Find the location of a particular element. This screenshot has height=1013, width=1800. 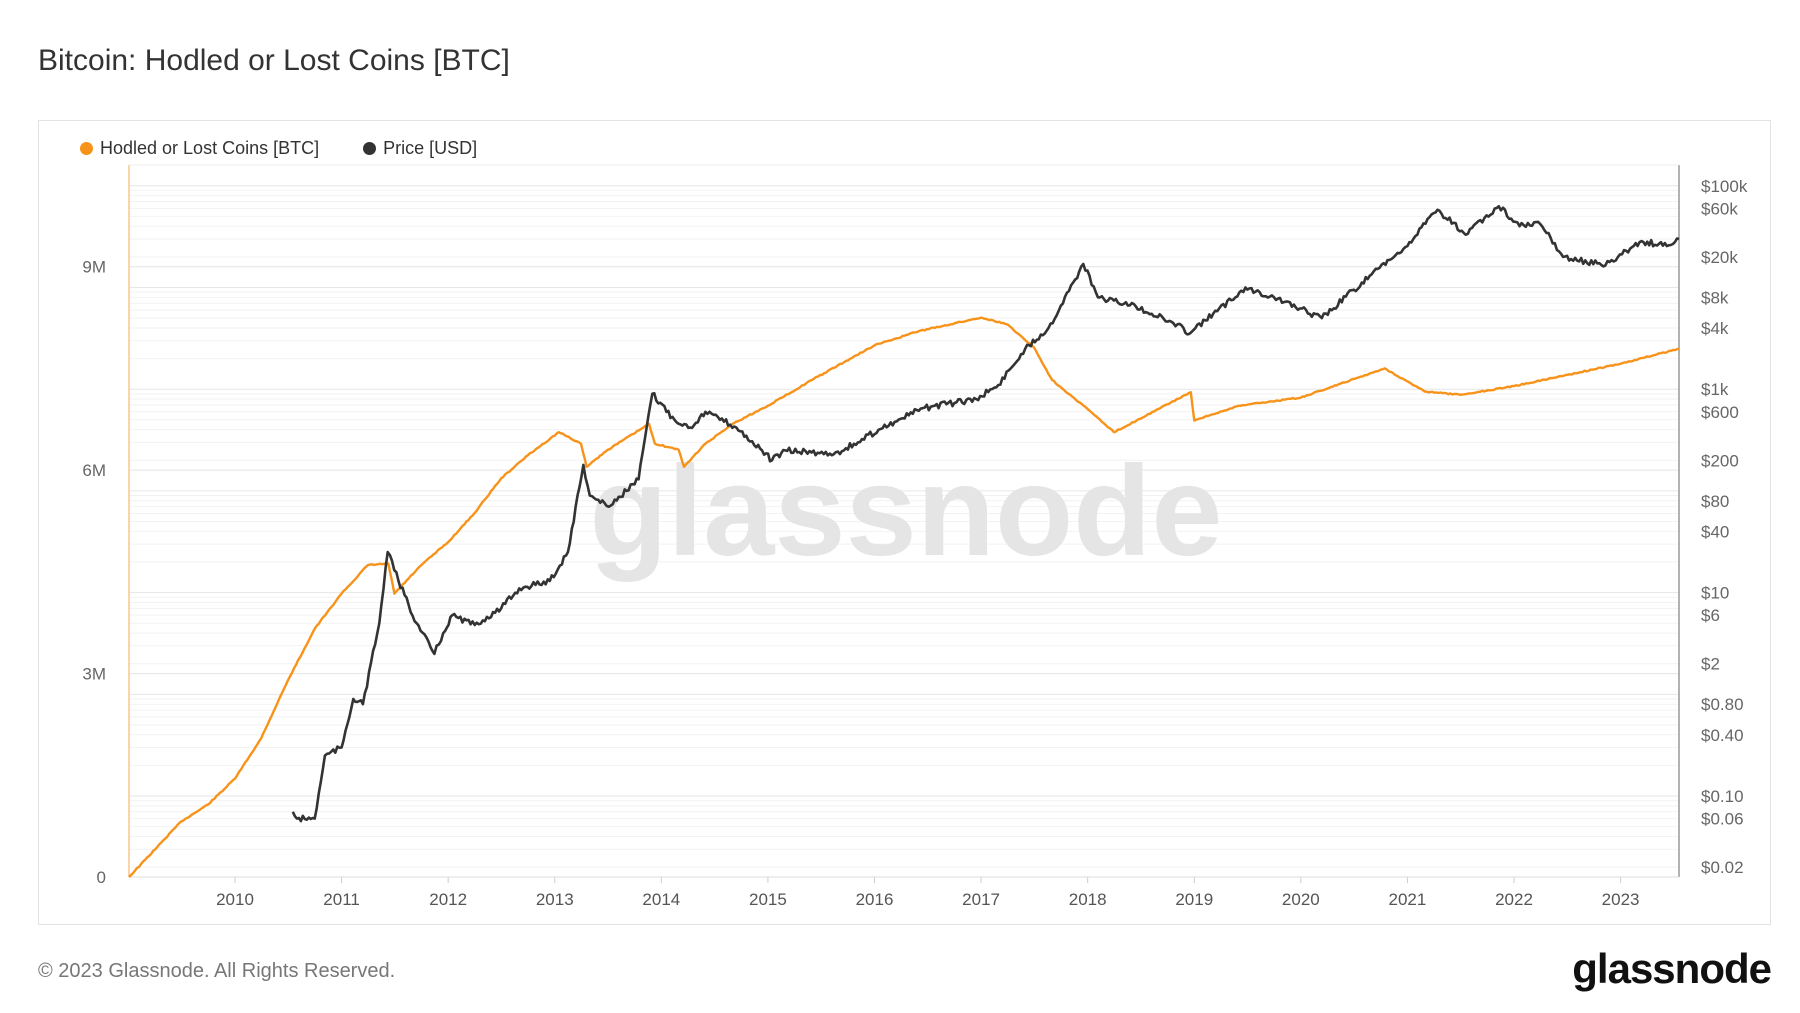

y-left-tick-label: 0 is located at coordinates (101, 877).